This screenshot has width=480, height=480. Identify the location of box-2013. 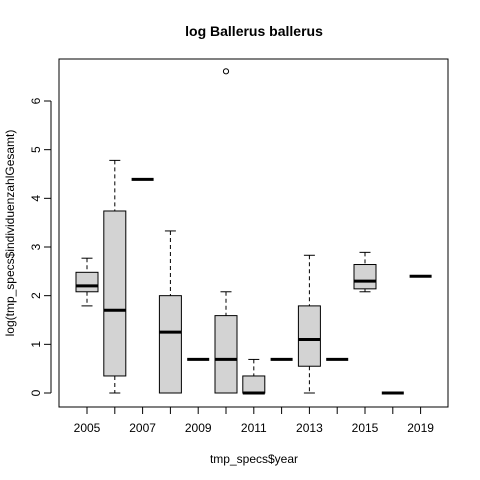
(309, 324).